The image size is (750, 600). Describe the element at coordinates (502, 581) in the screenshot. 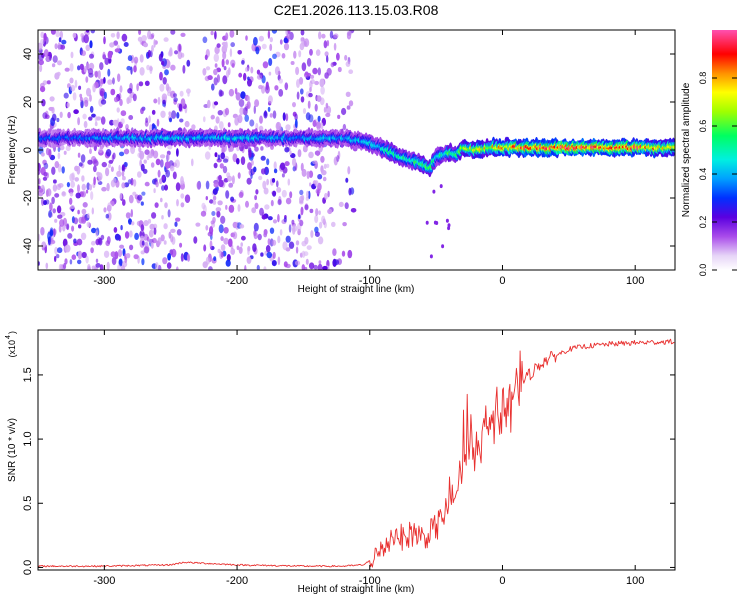

I see `snr-x-tick-label: 0` at that location.